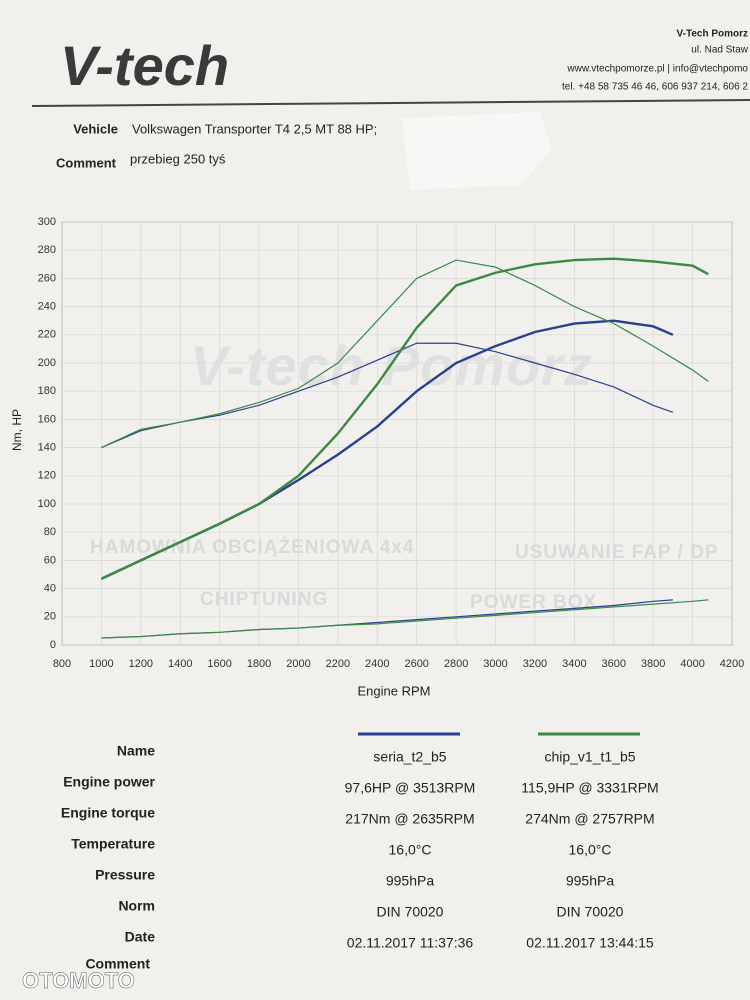  I want to click on x-tick-label: 2800, so click(456, 664).